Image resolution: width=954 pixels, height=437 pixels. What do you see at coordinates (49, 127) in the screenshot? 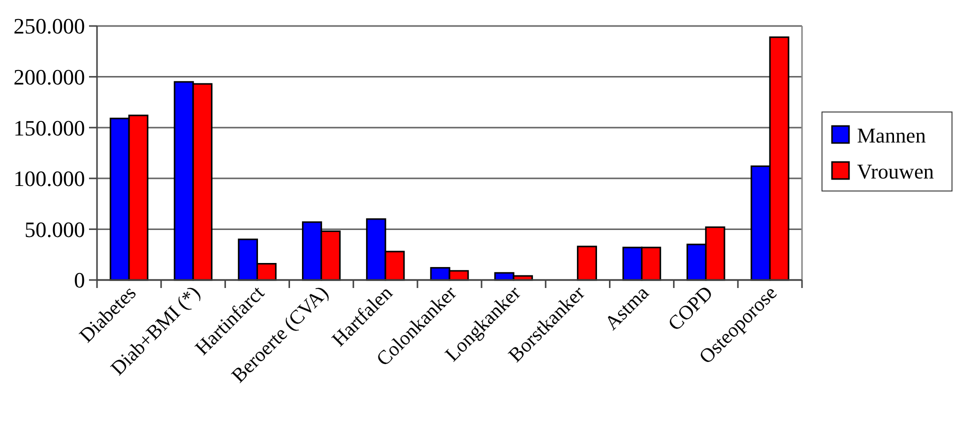
I see `y-tick-label: 150.000` at bounding box center [49, 127].